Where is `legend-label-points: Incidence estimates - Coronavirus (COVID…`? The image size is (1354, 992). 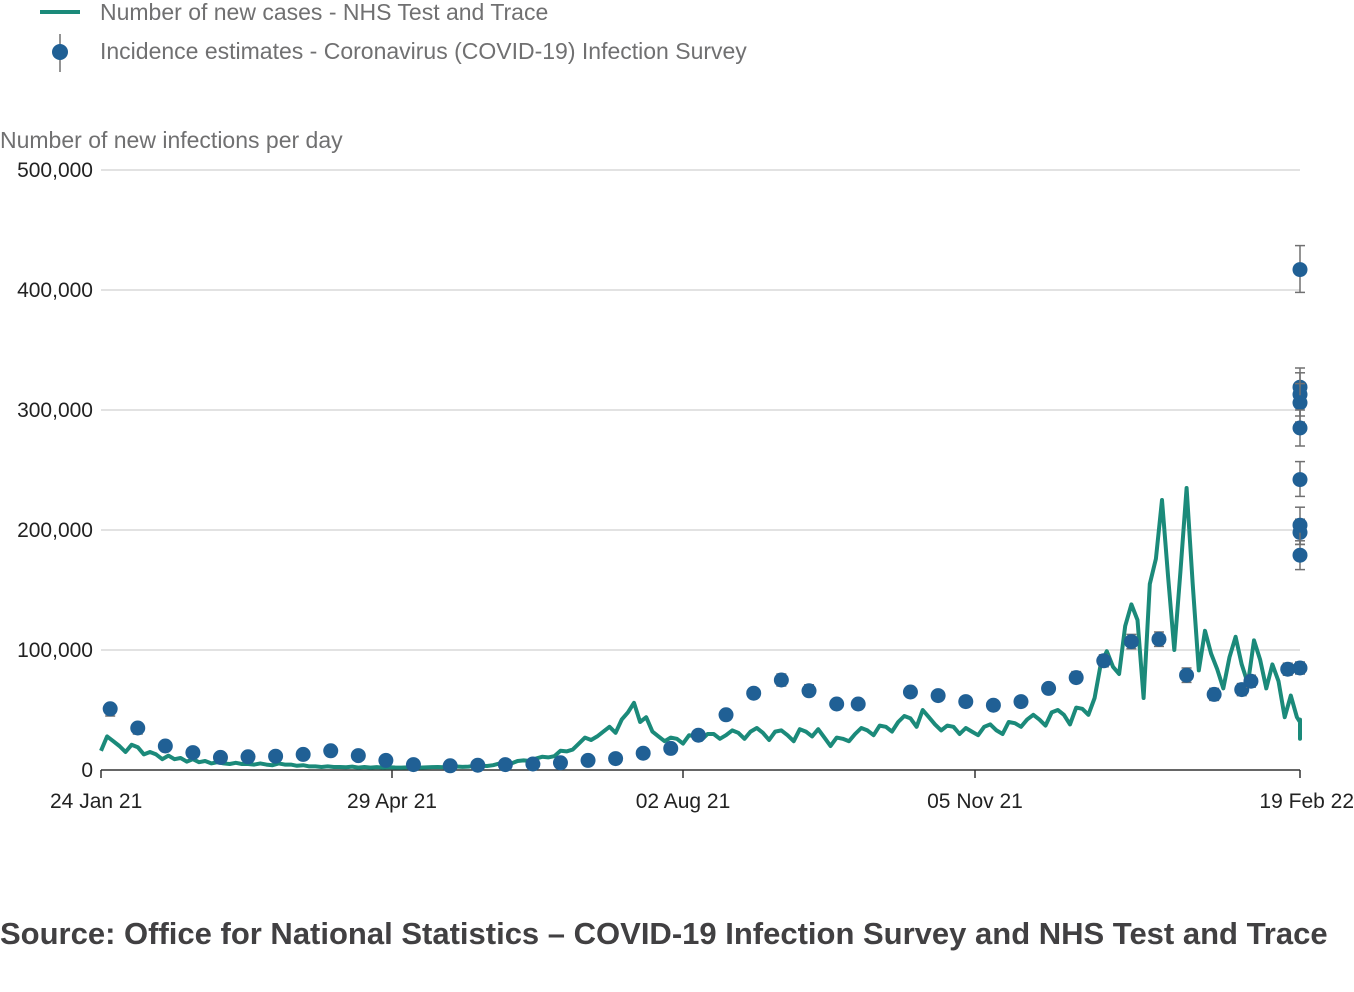 legend-label-points: Incidence estimates - Coronavirus (COVID… is located at coordinates (423, 51).